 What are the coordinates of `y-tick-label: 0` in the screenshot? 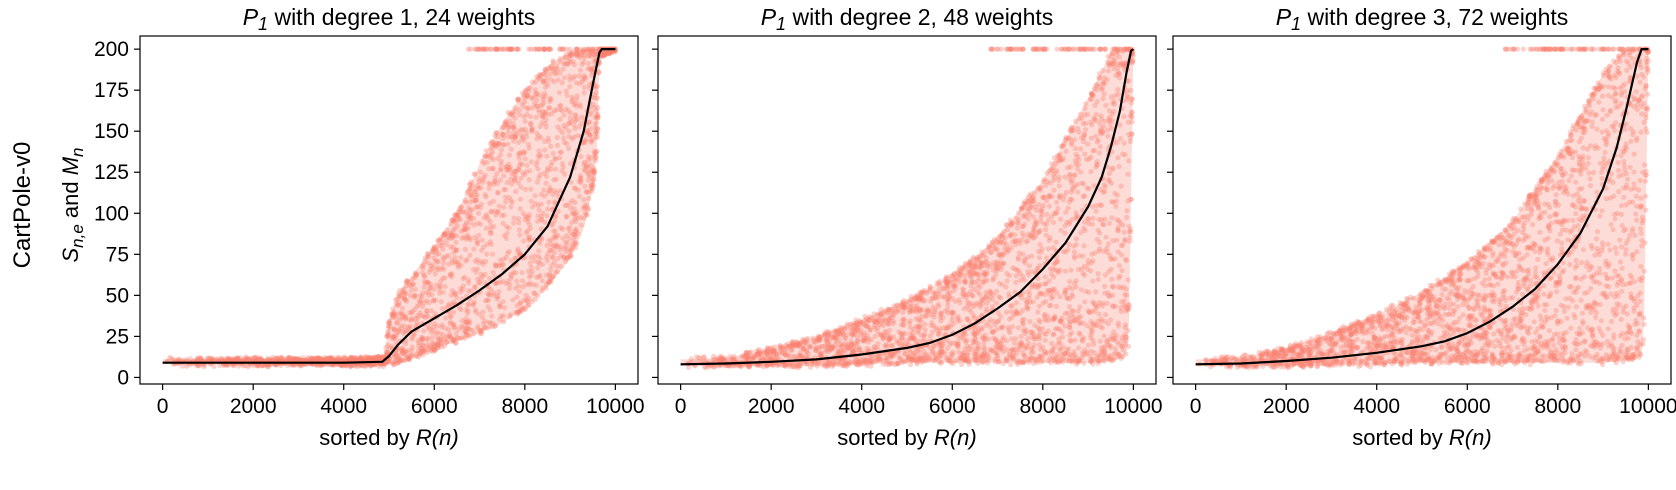 It's located at (123, 377).